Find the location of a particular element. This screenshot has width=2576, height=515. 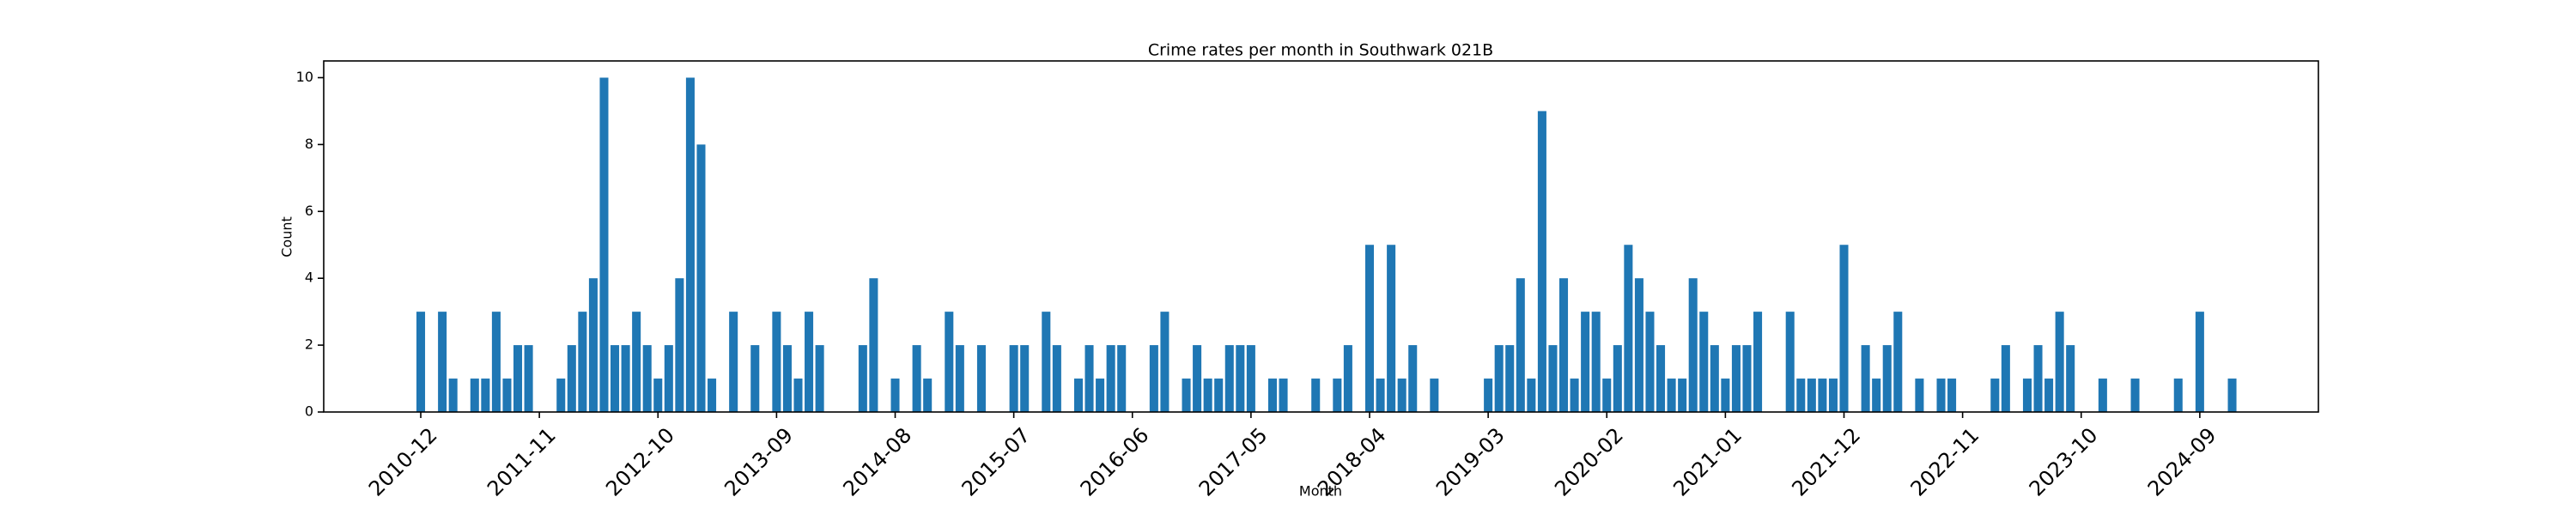

x-tick-label: 2017-05 is located at coordinates (1233, 462).